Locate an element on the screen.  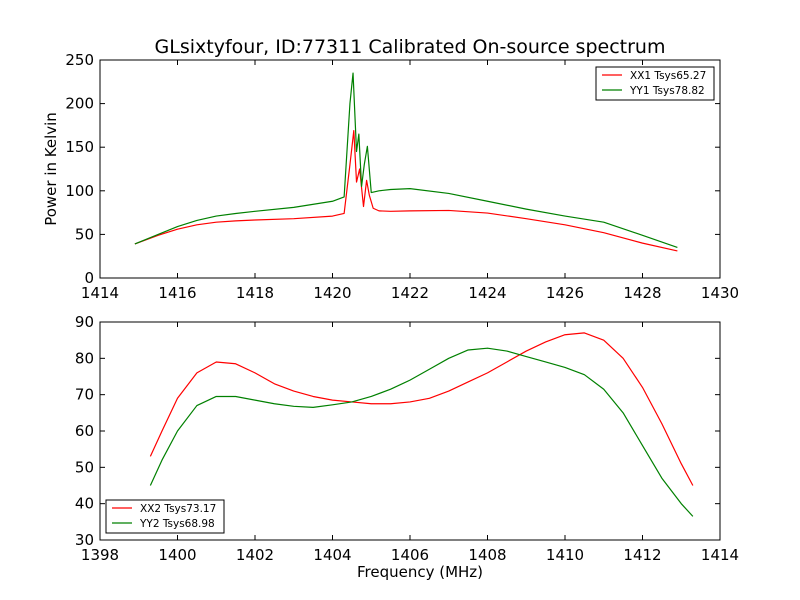
top-x-tick-label: 1424 is located at coordinates (487, 293).